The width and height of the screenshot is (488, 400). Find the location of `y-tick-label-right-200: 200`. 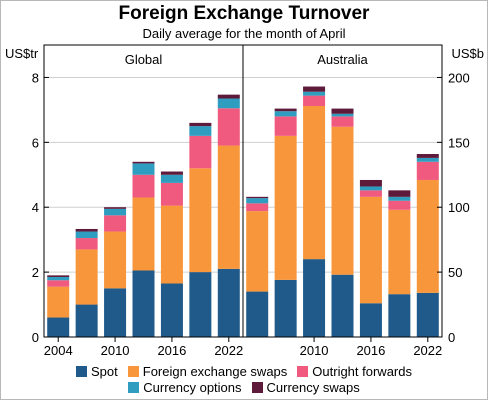

y-tick-label-right-200: 200 is located at coordinates (459, 77).